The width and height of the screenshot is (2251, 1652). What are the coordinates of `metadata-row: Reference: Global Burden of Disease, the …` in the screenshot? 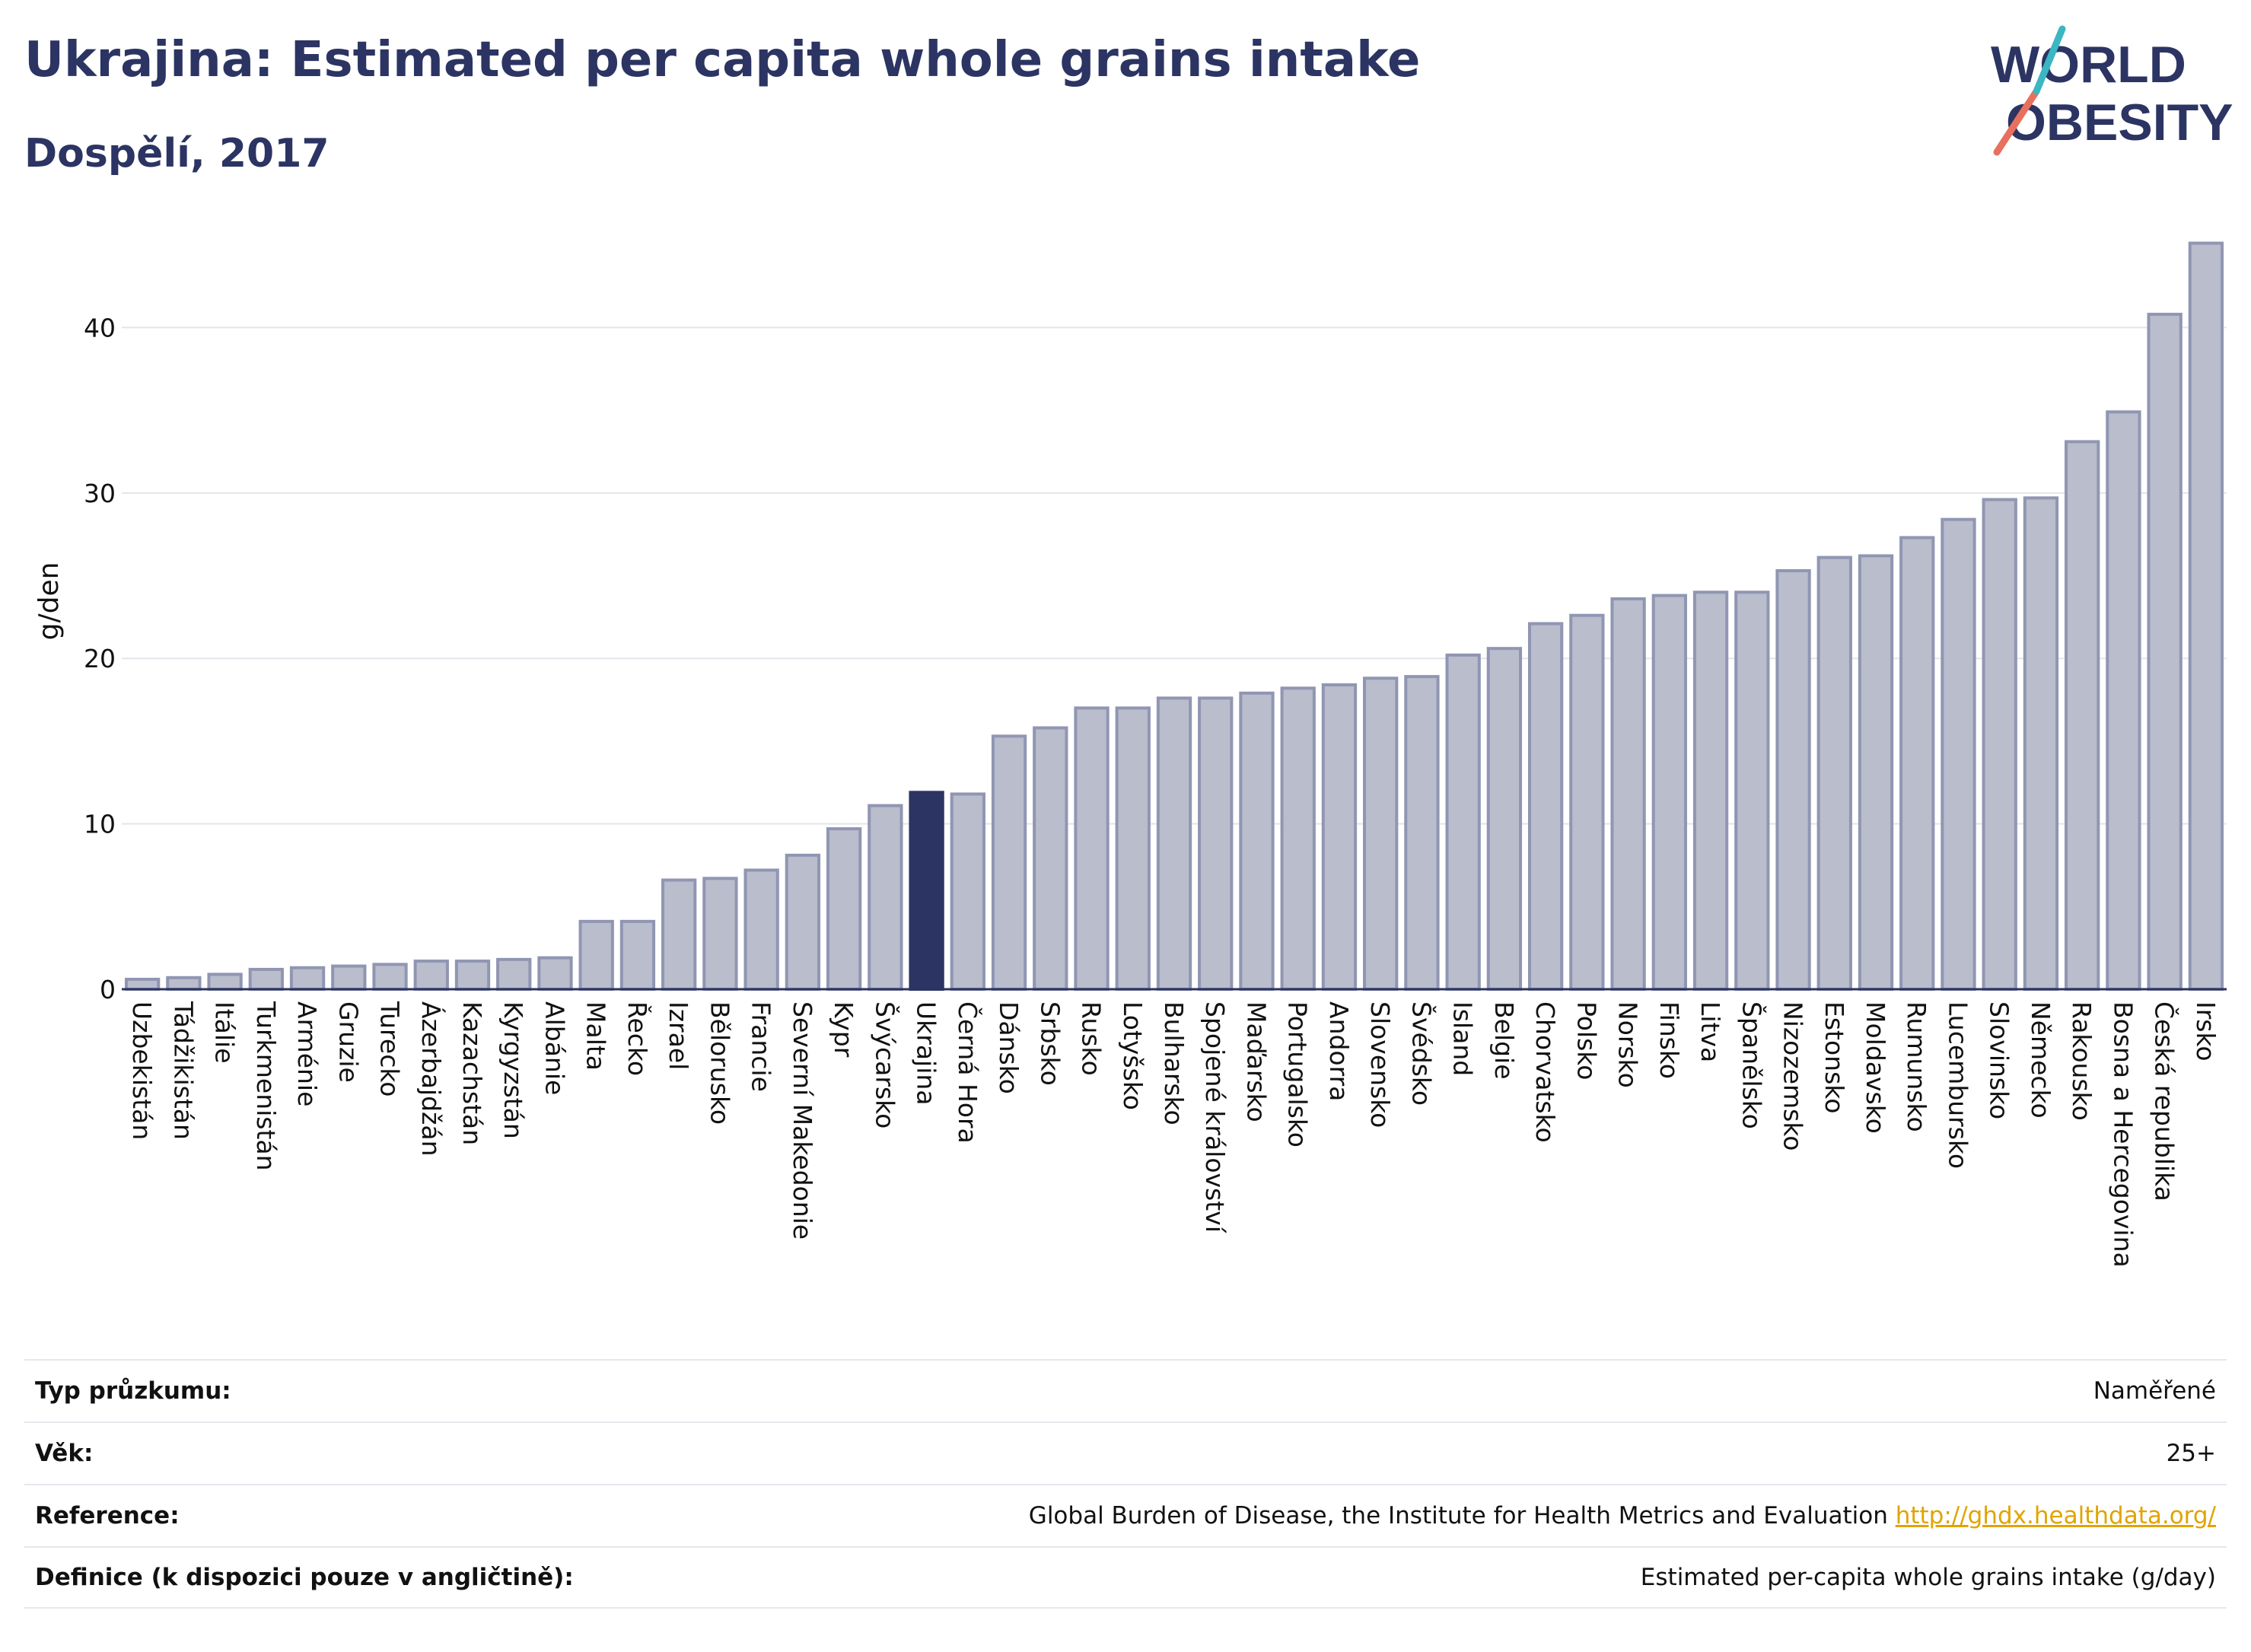 It's located at (1125, 1515).